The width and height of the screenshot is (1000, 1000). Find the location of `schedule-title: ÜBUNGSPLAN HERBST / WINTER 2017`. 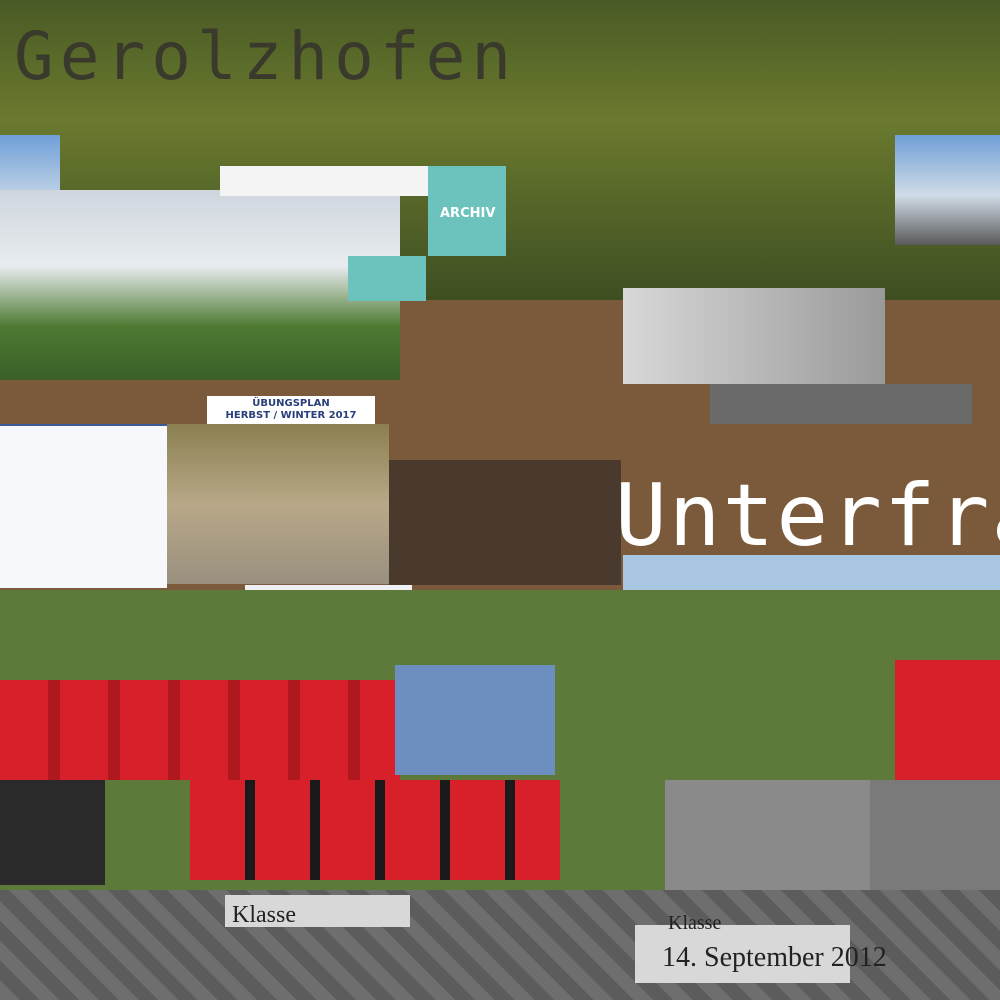

schedule-title: ÜBUNGSPLAN HERBST / WINTER 2017 is located at coordinates (291, 410).